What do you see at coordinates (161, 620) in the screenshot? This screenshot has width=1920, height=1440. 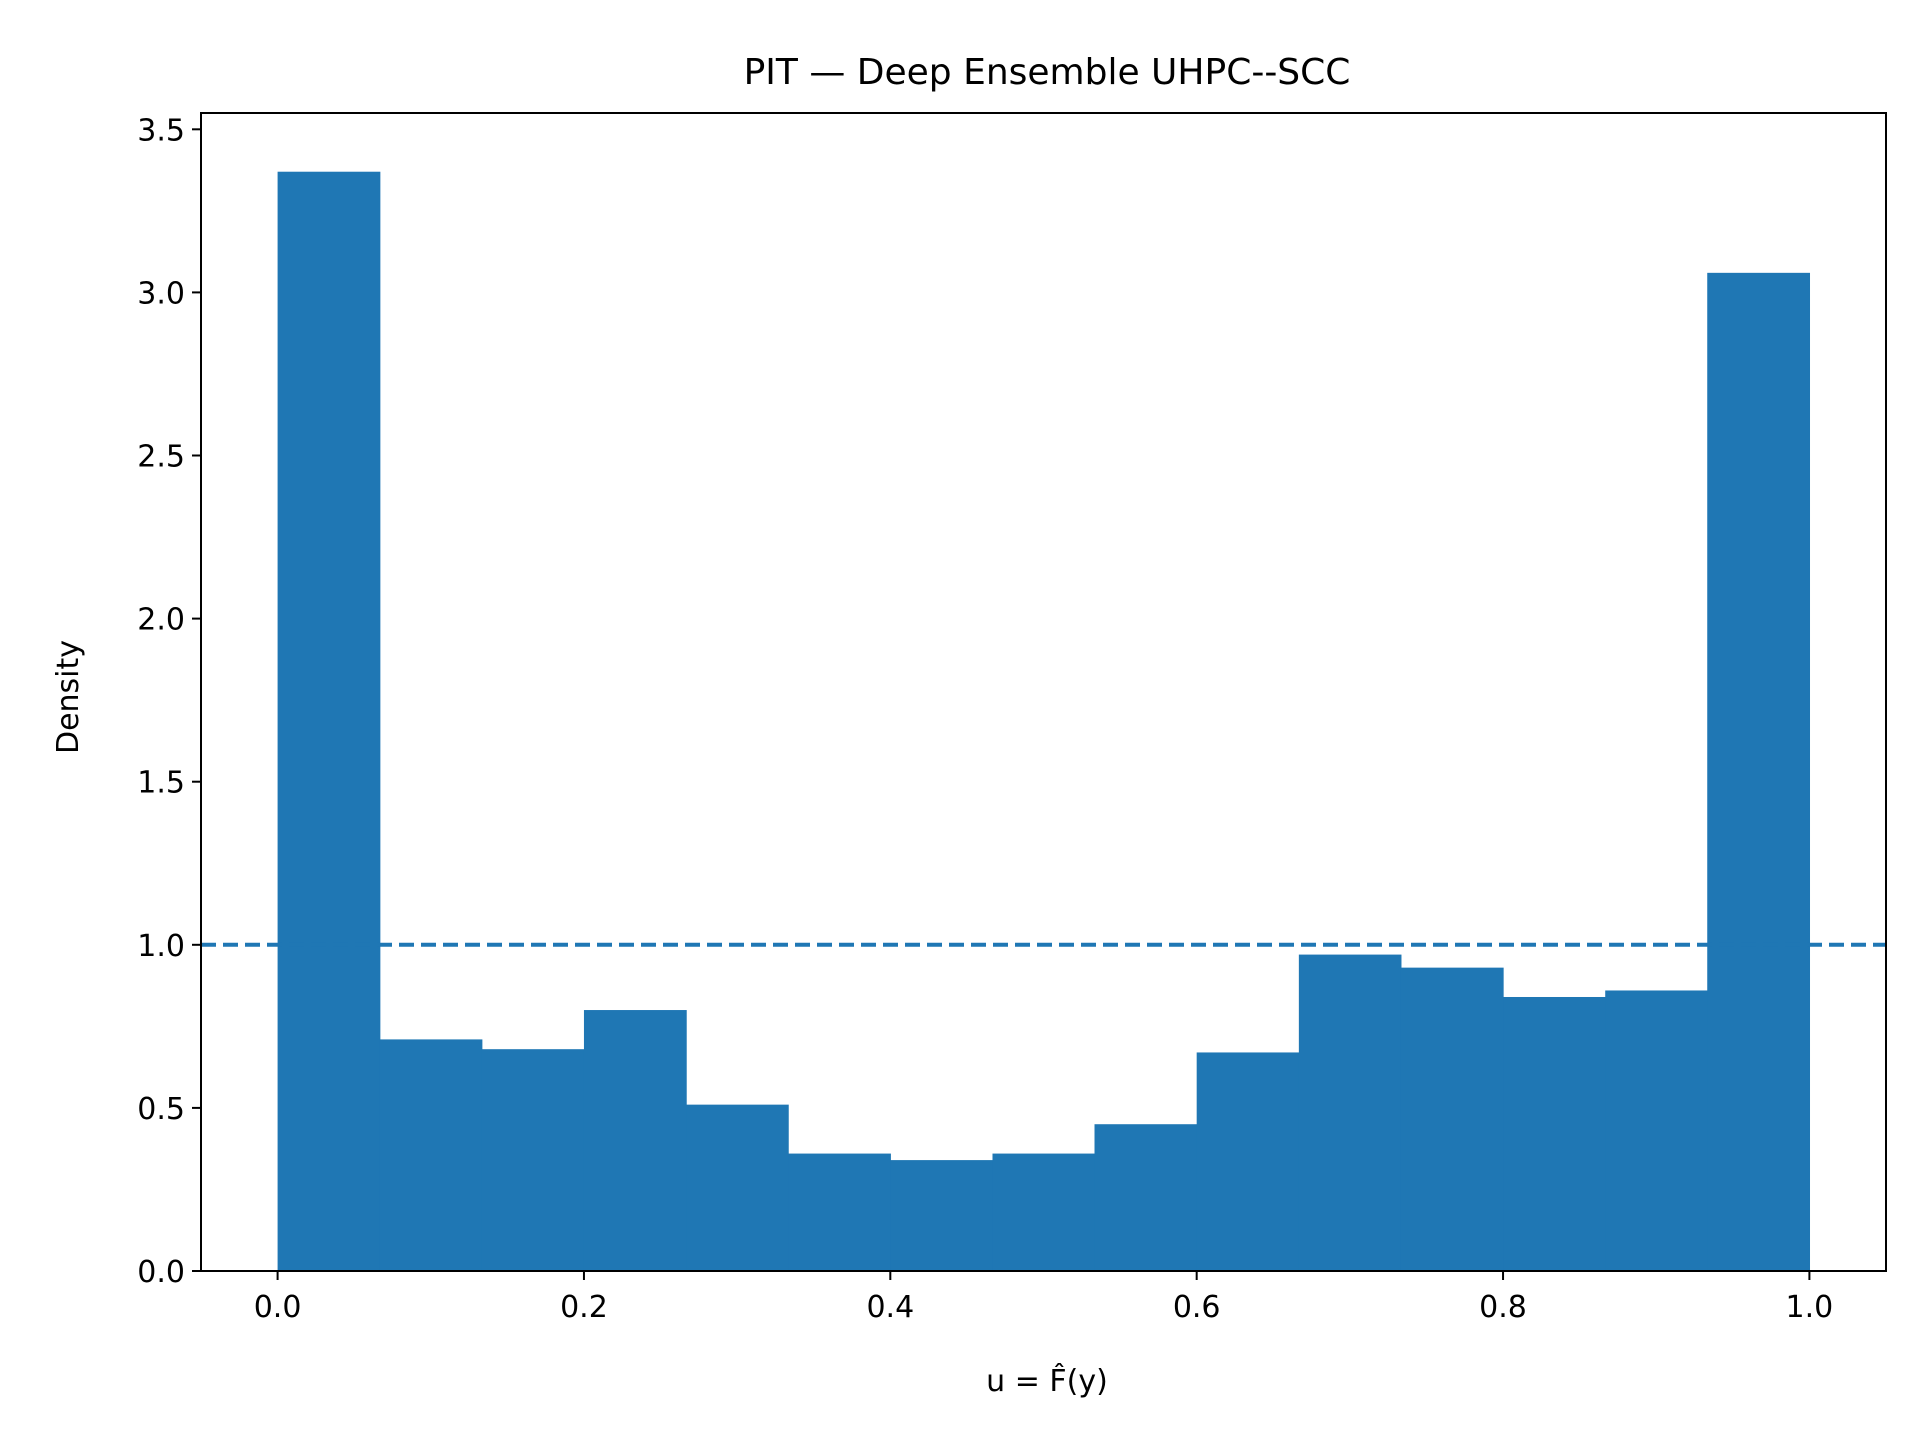 I see `y-tick-label-4: 2.0` at bounding box center [161, 620].